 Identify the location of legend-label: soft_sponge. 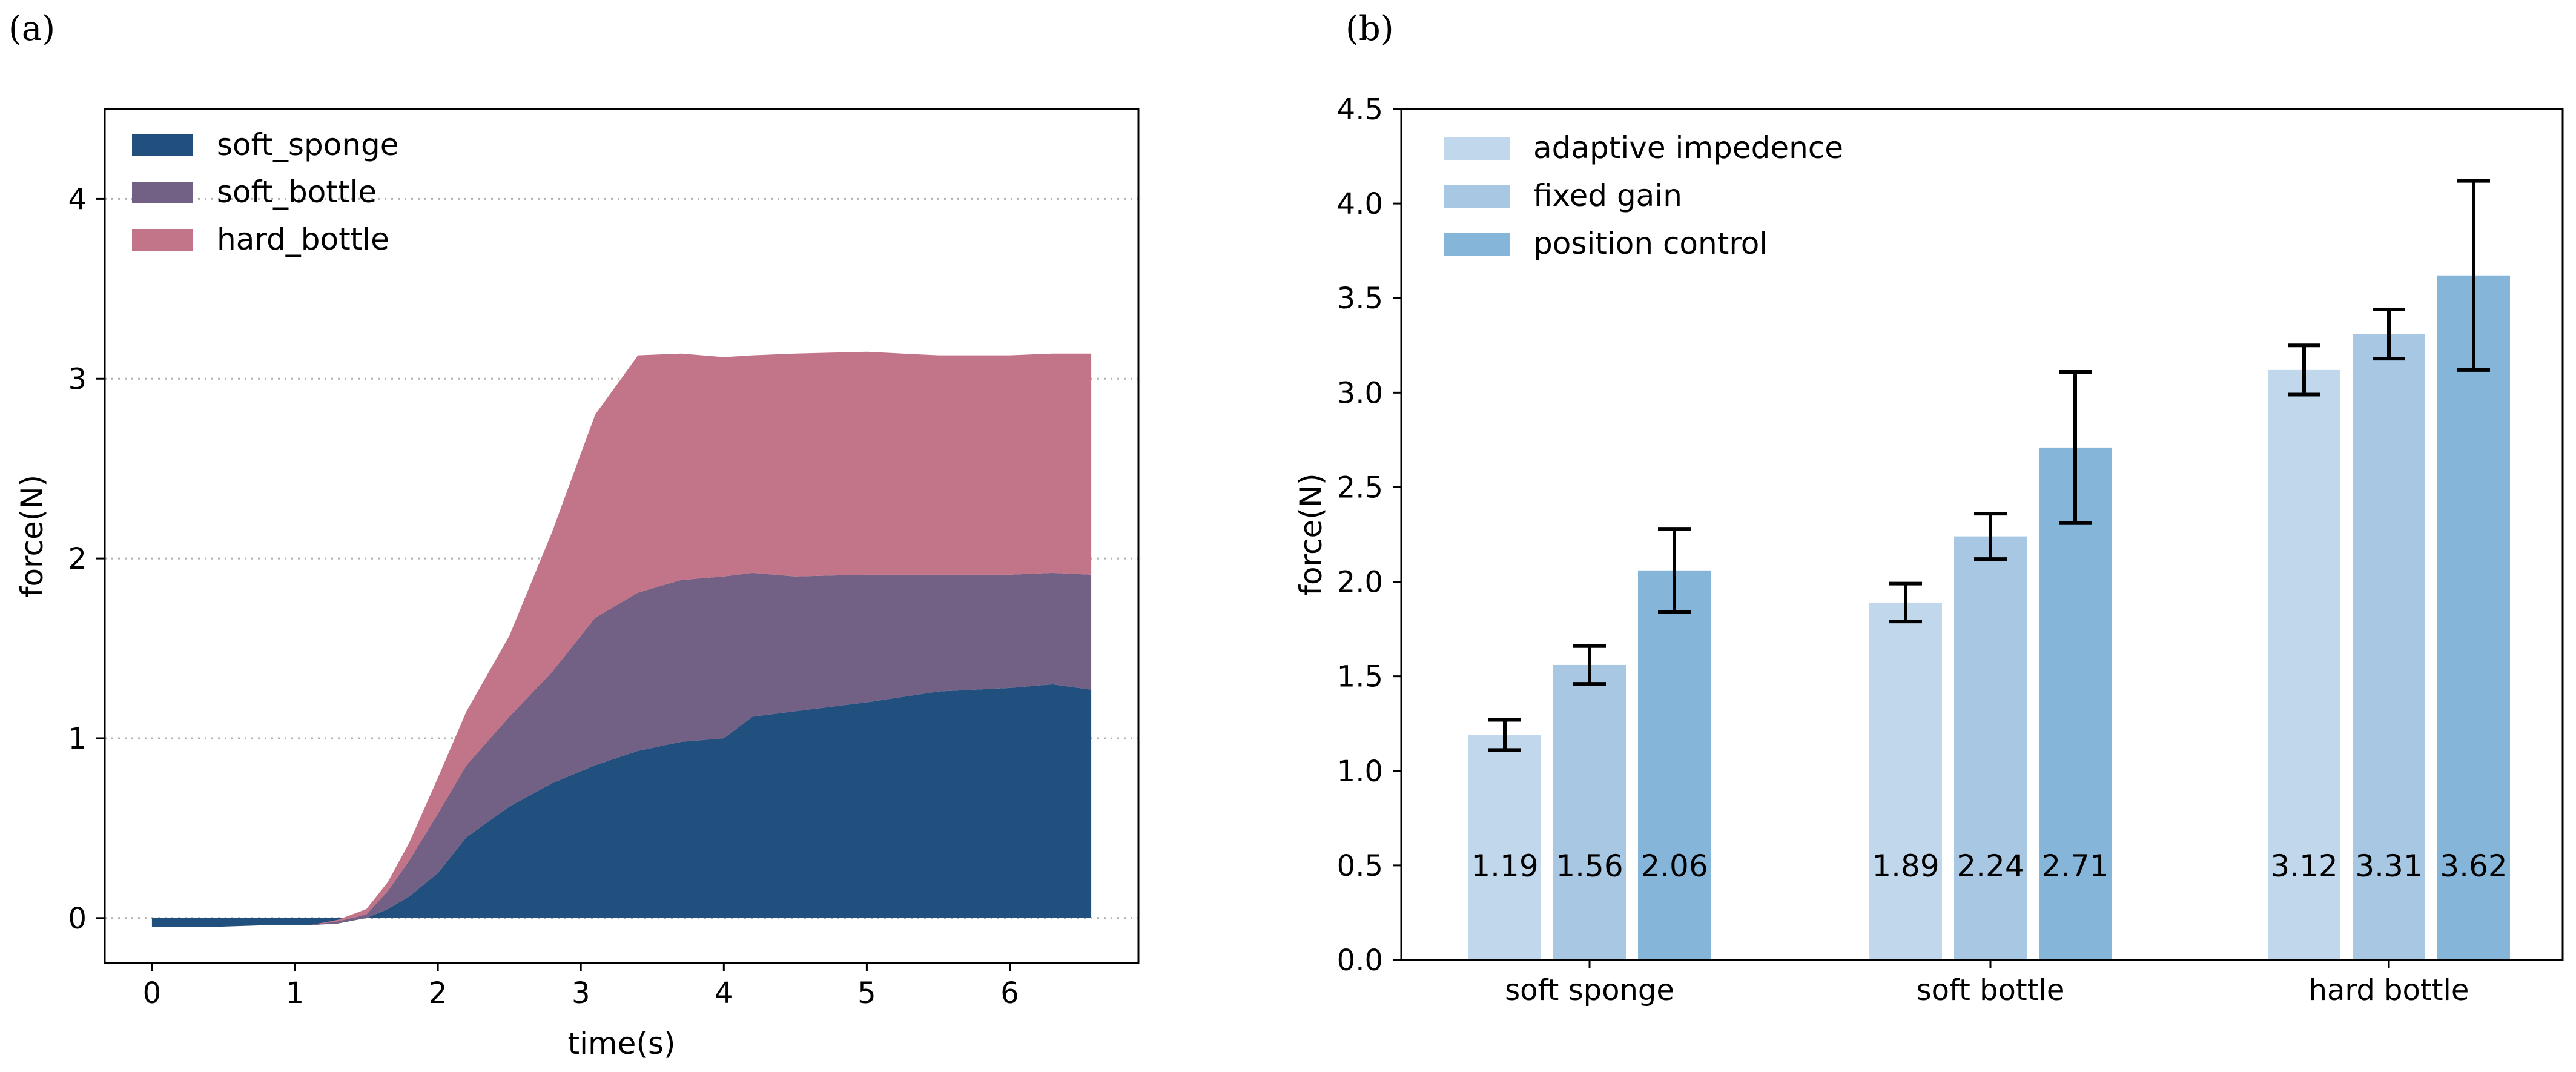
(308, 145).